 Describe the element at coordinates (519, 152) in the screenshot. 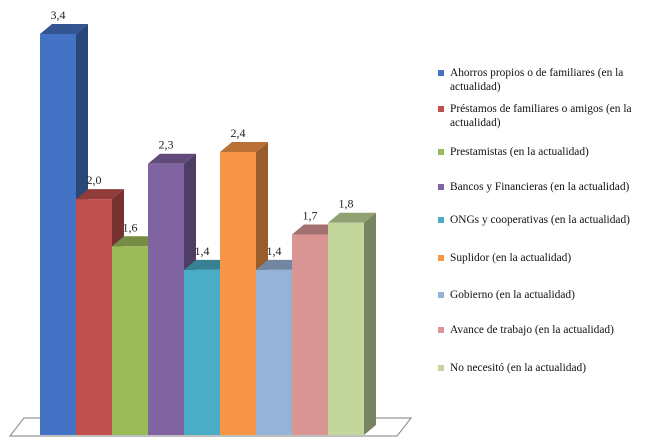

I see `legend-label: Prestamistas (en la actualidad)` at that location.